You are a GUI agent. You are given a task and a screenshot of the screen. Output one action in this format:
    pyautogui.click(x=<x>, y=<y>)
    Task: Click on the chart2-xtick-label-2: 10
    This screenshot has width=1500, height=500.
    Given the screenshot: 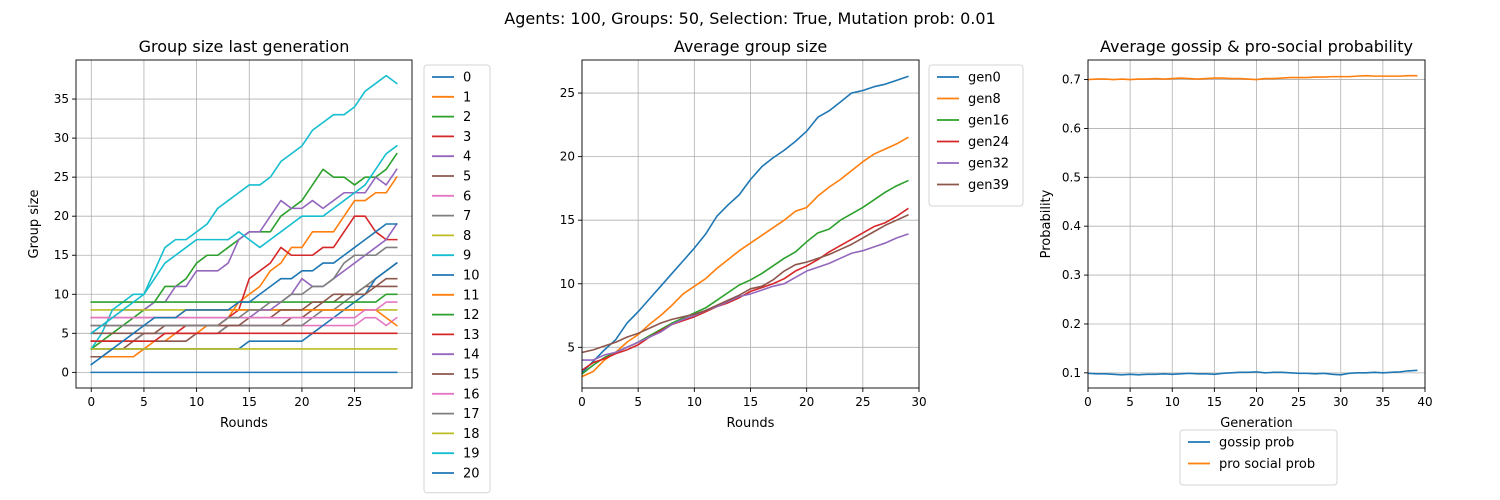 What is the action you would take?
    pyautogui.click(x=1172, y=402)
    